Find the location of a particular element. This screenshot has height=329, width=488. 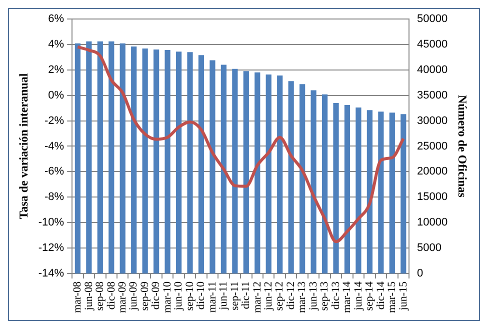

y-tick-label: 6% is located at coordinates (56, 19).